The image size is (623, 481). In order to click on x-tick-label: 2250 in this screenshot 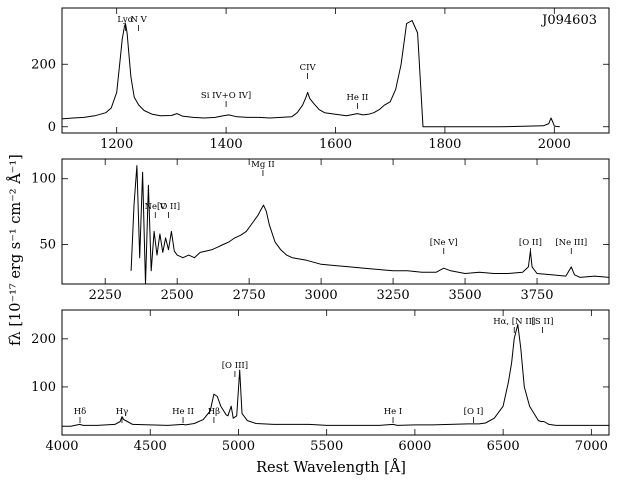, I will do `click(105, 295)`.